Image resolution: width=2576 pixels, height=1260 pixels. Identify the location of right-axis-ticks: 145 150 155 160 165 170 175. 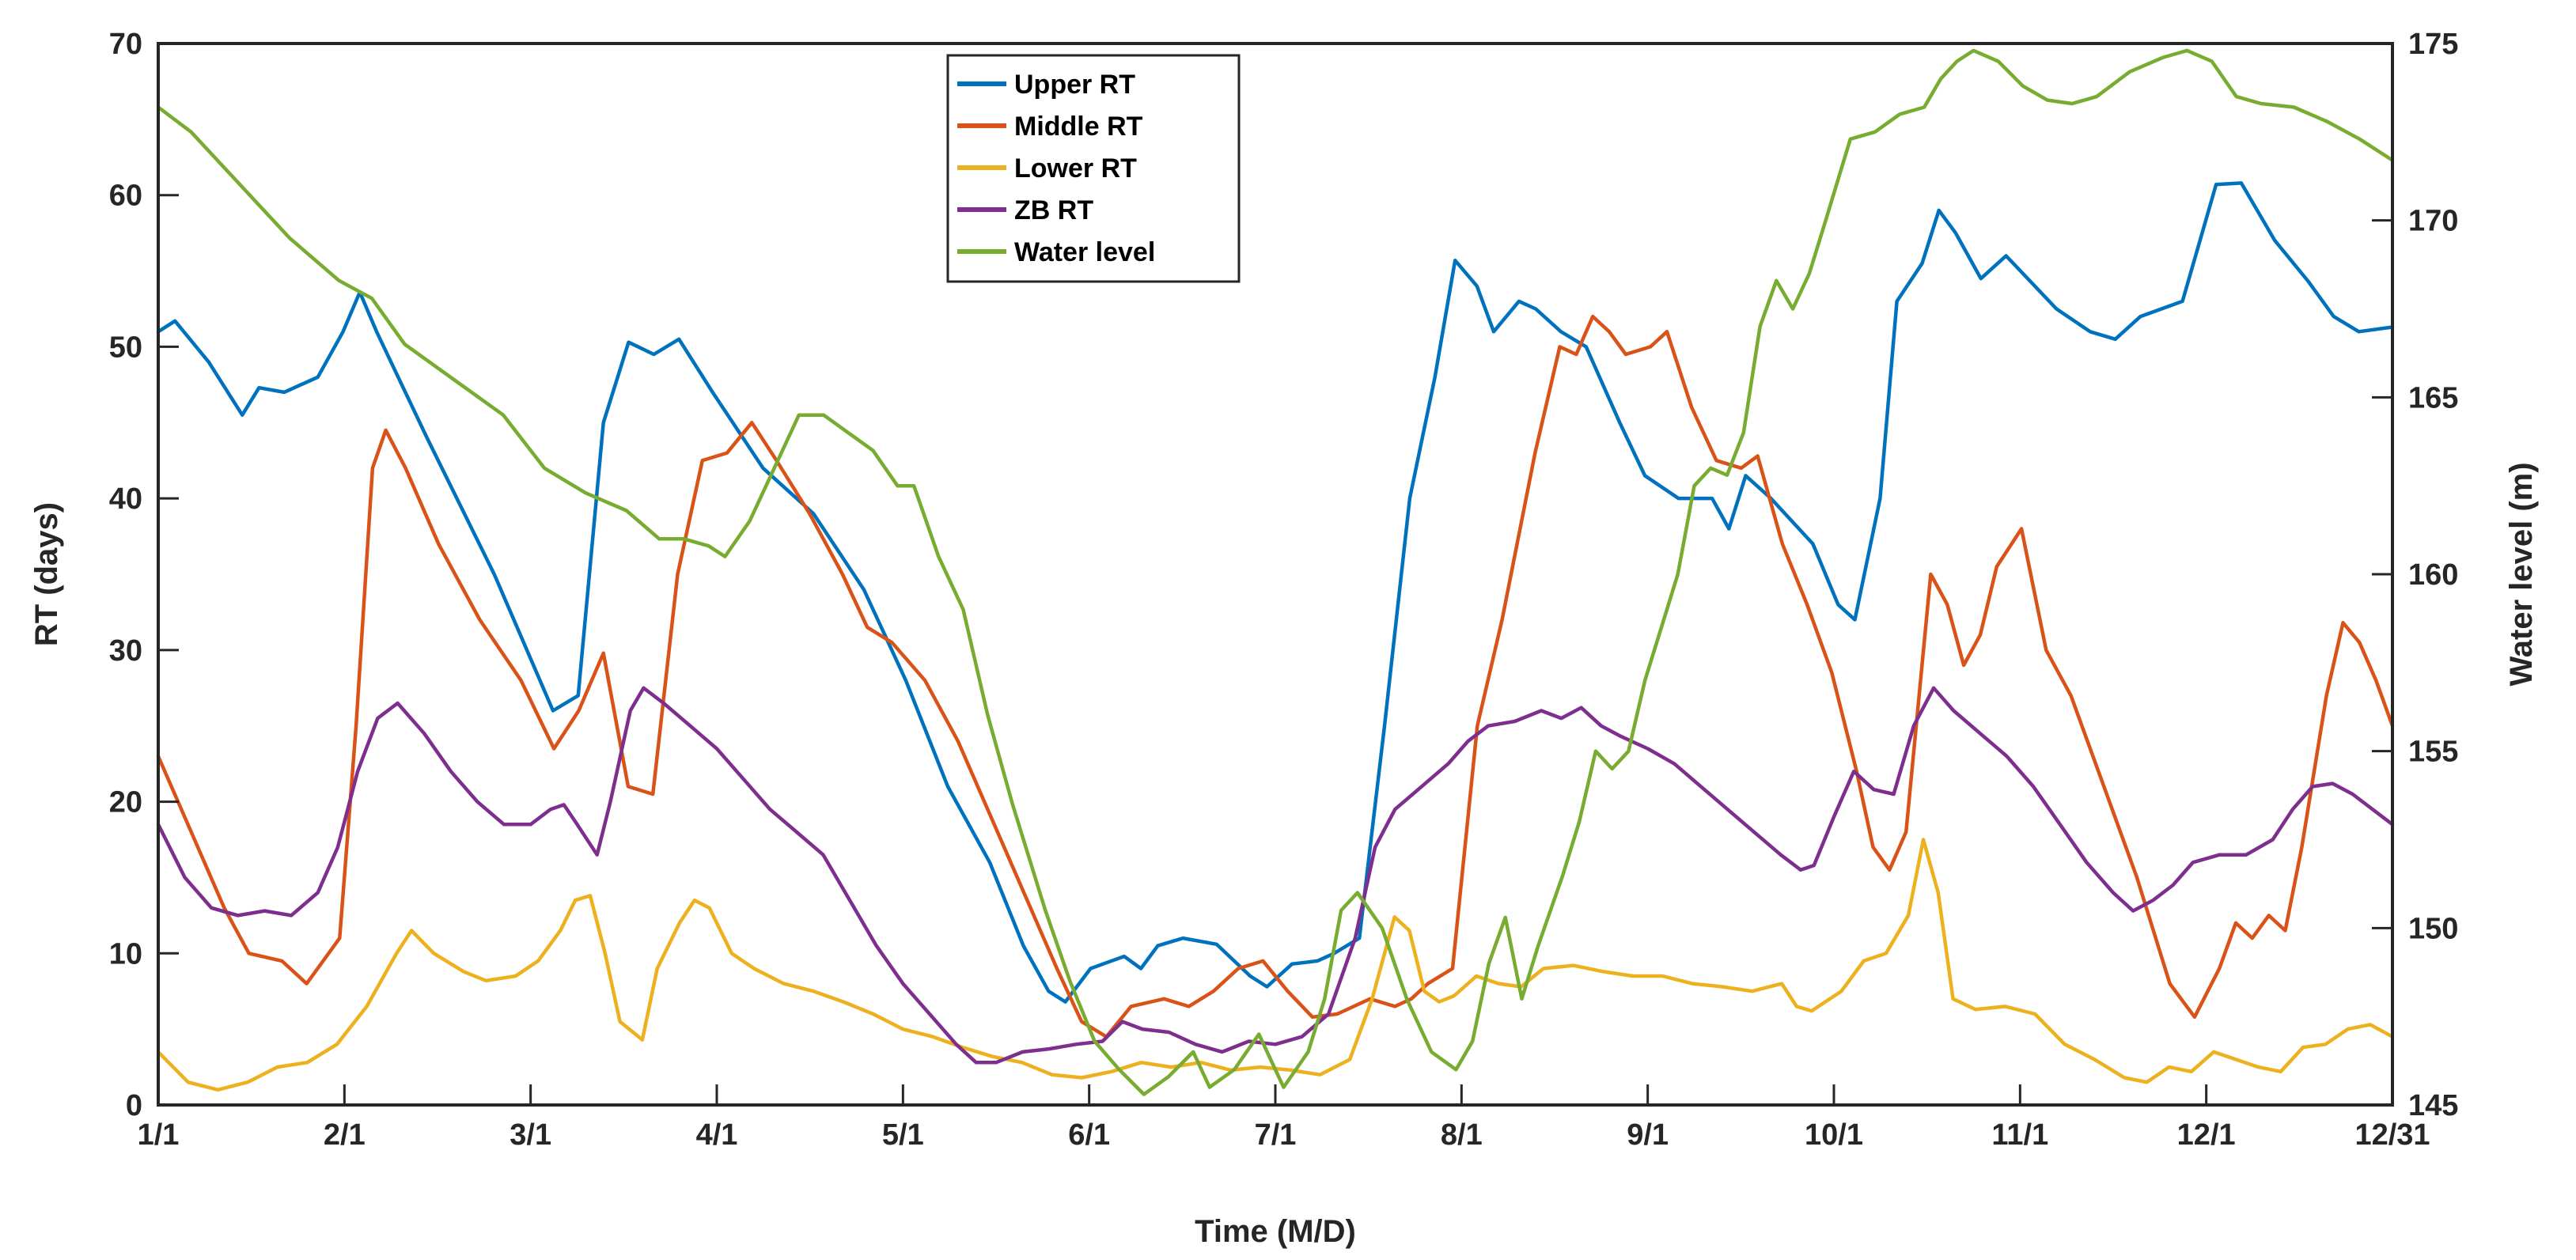
(2415, 575).